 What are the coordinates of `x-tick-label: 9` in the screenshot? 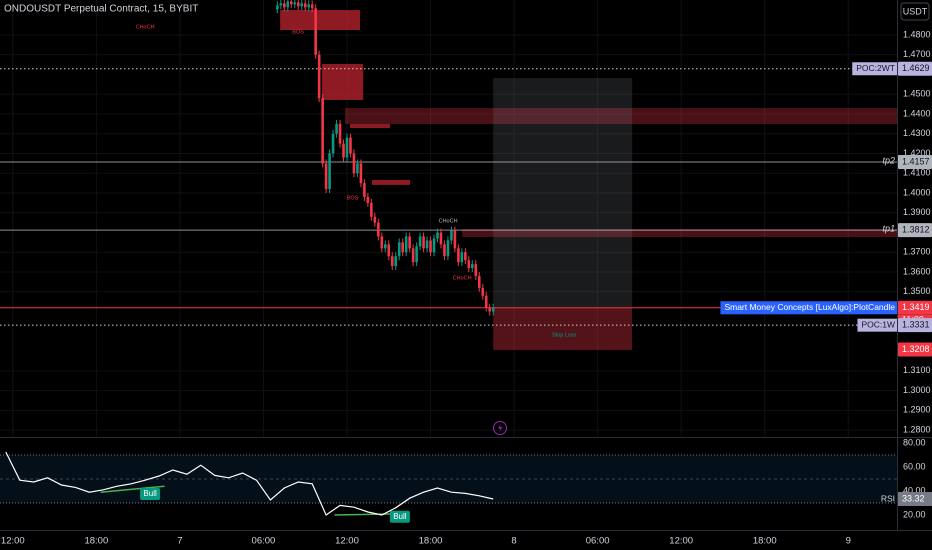 It's located at (848, 541).